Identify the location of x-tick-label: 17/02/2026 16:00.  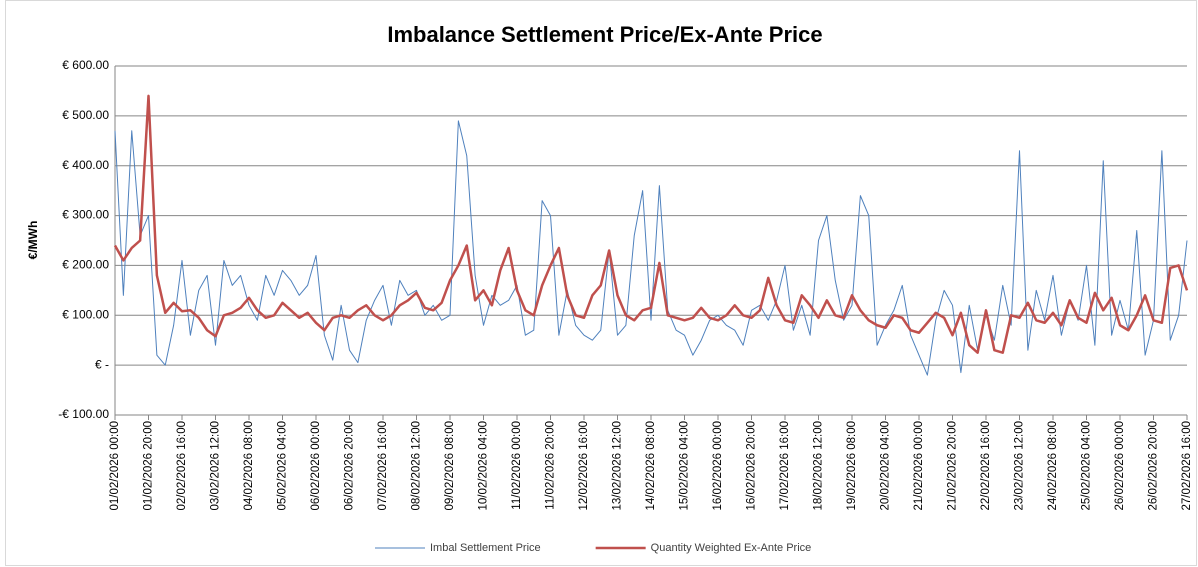
(785, 466).